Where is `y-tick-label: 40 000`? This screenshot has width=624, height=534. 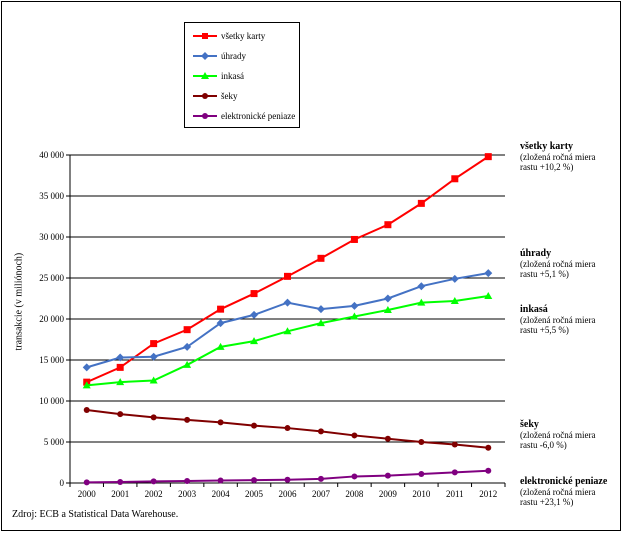 y-tick-label: 40 000 is located at coordinates (51, 155).